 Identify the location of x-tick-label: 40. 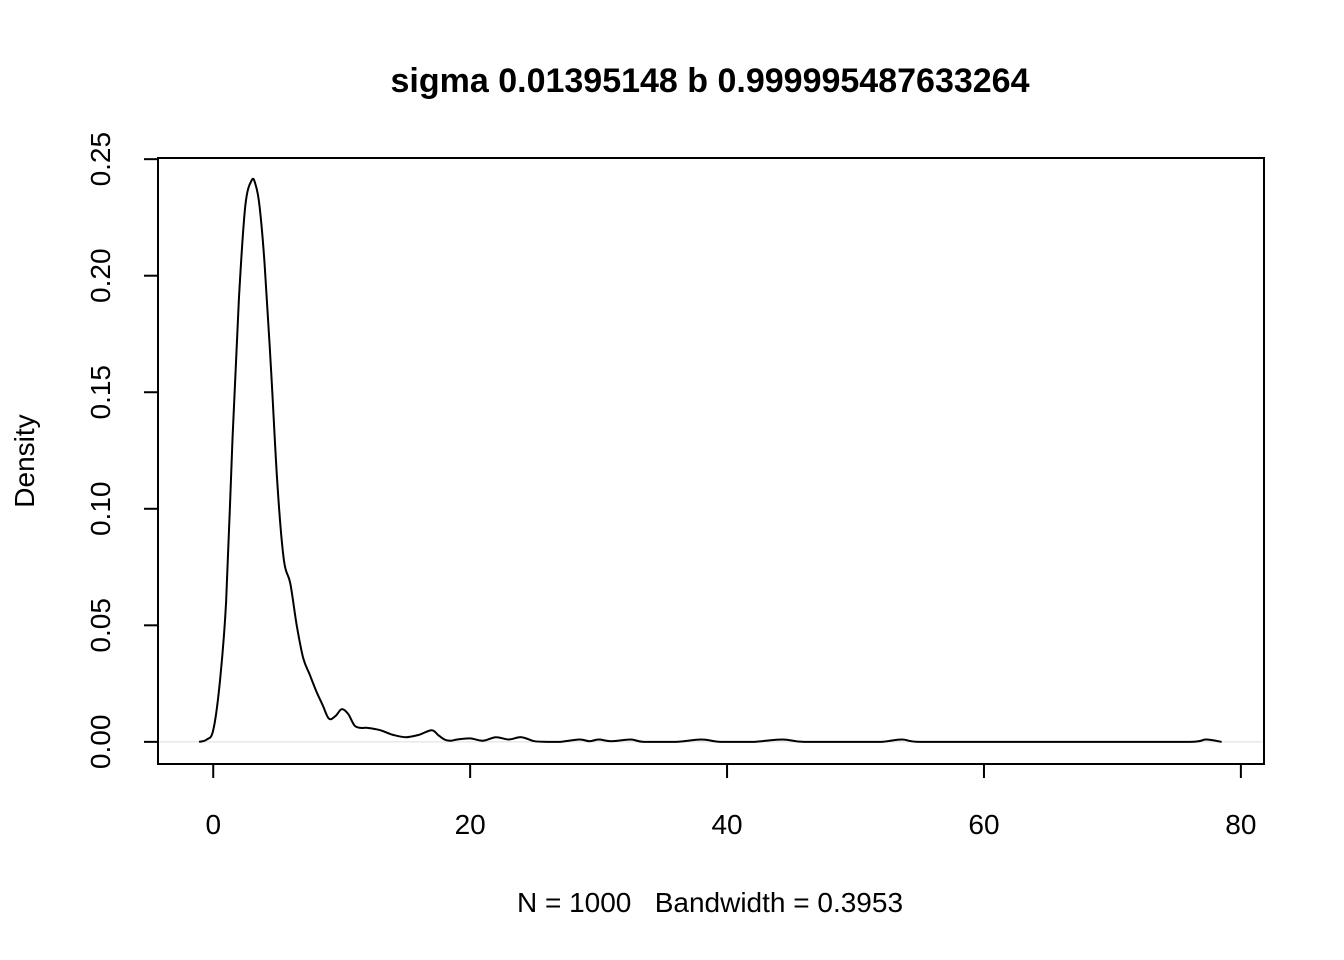
(726, 824).